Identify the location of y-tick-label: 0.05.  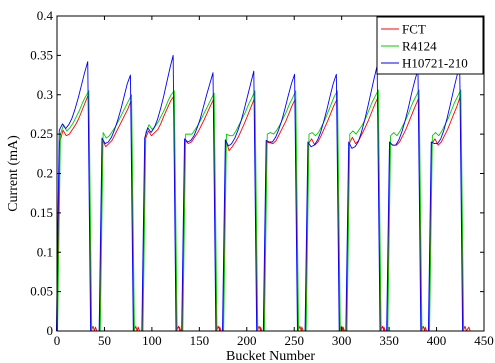
(41, 291).